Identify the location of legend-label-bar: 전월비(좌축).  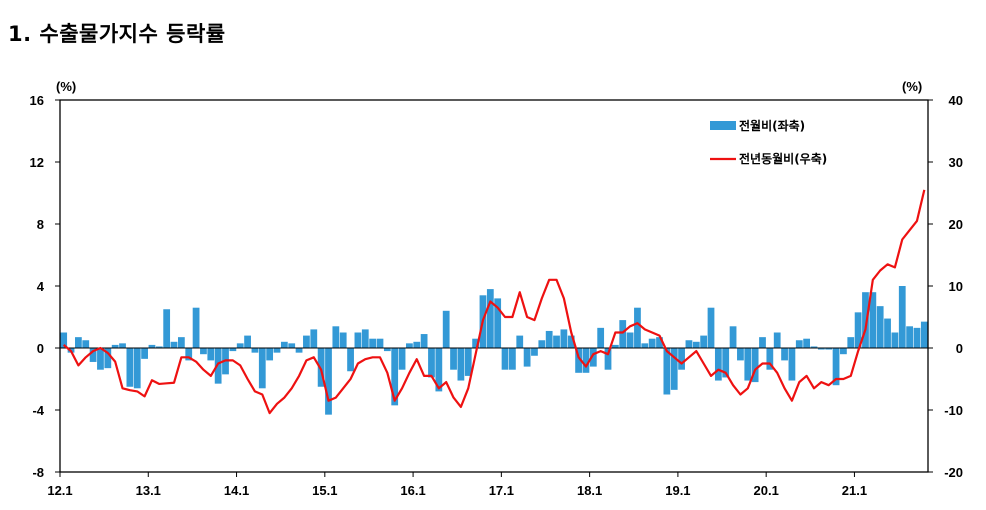
(772, 125).